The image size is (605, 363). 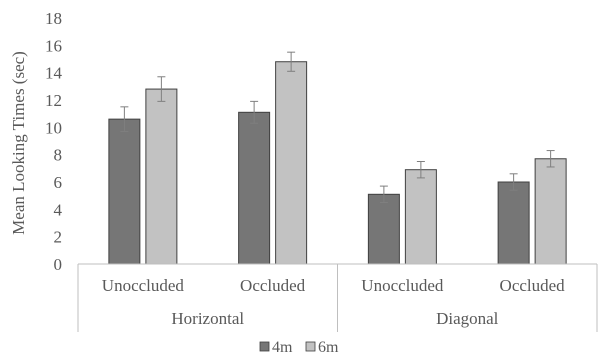 I want to click on y-tick-label: 12, so click(x=53, y=100).